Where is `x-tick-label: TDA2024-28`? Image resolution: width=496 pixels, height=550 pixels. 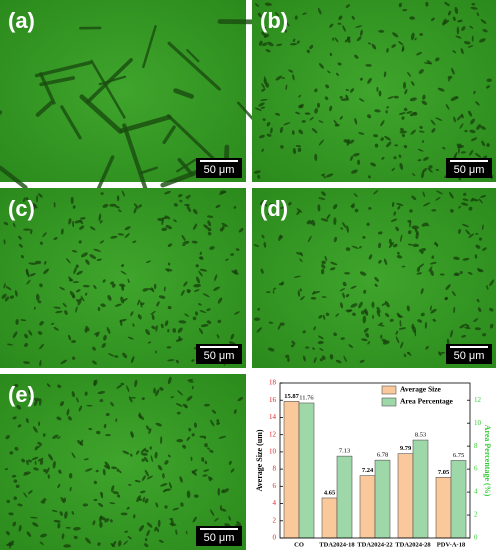
x-tick-label: TDA2024-28 is located at coordinates (413, 544).